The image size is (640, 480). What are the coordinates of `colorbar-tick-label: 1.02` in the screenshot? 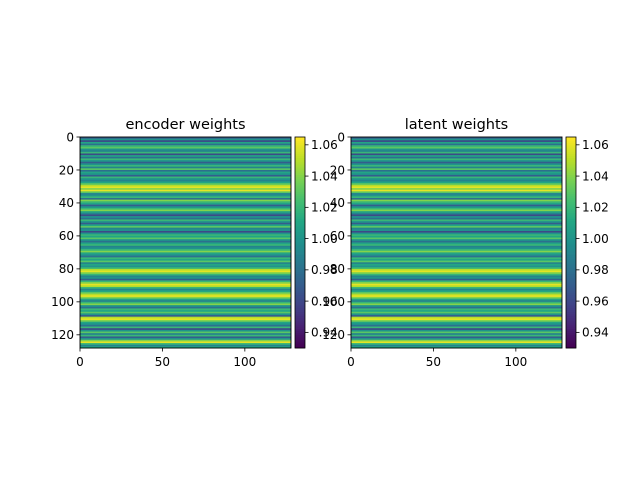 It's located at (324, 208).